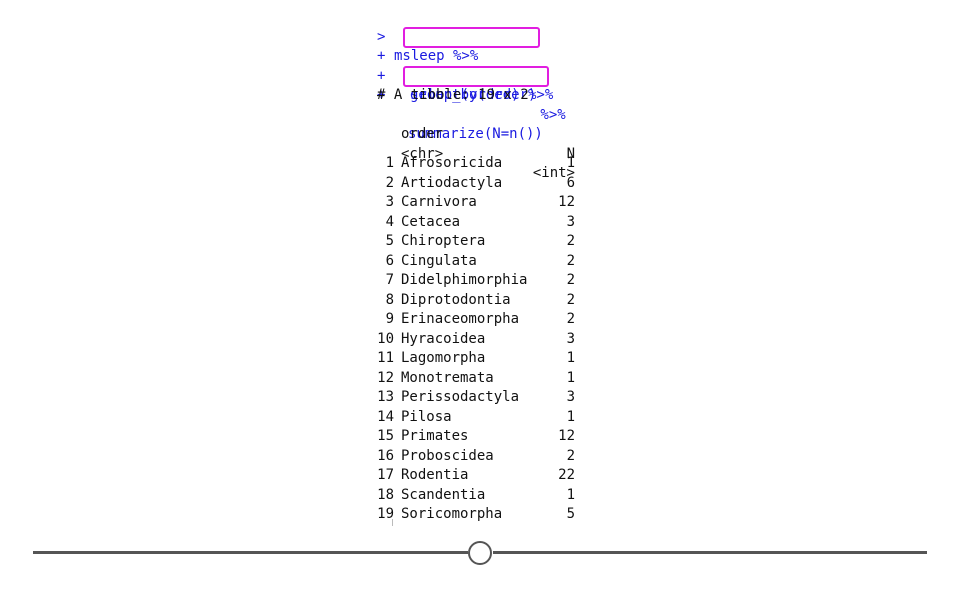  I want to click on table-row: 12 Monotremata 1, so click(481, 379).